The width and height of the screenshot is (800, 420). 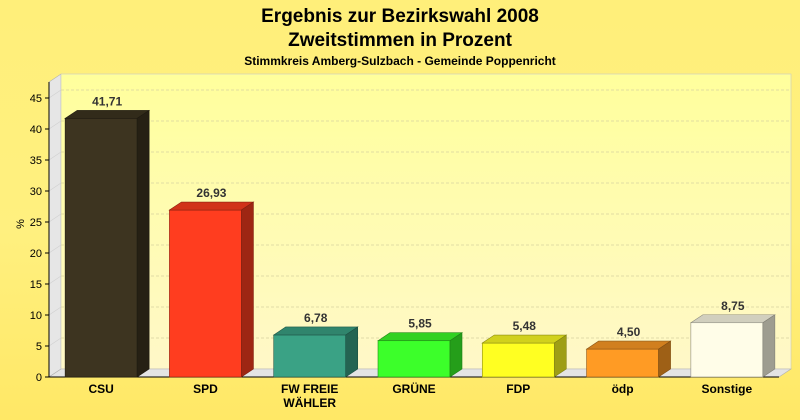 I want to click on x-tick-label: FW FREIE, so click(x=309, y=389).